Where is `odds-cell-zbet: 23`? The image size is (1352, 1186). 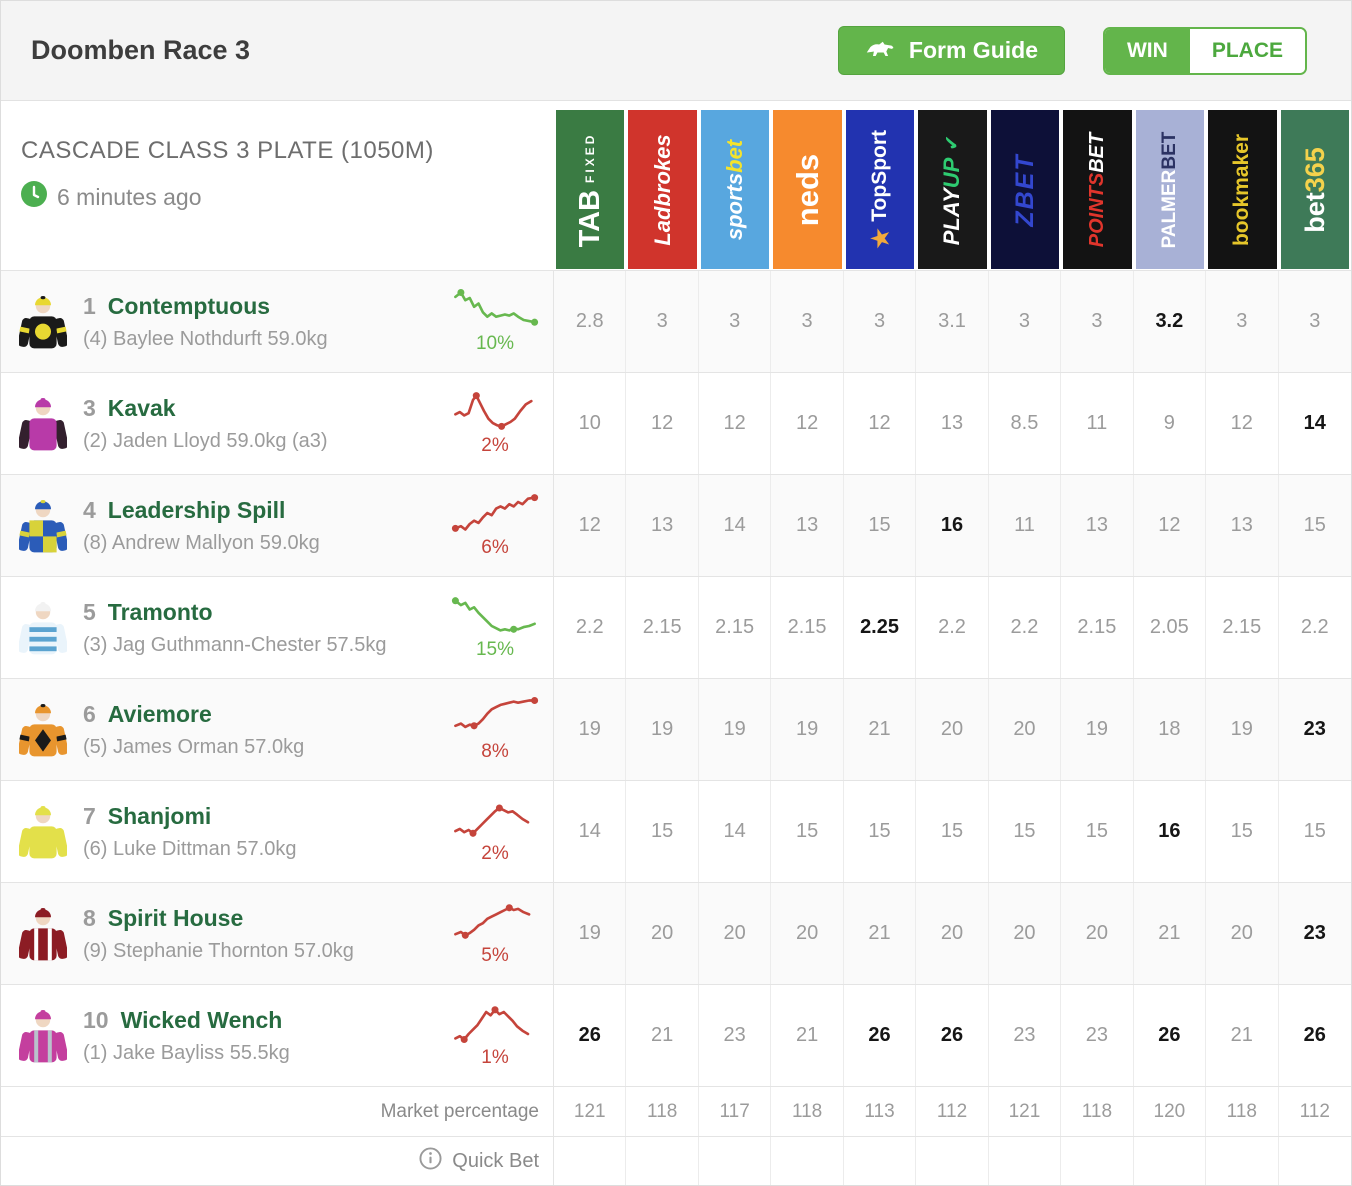 odds-cell-zbet: 23 is located at coordinates (1025, 1035).